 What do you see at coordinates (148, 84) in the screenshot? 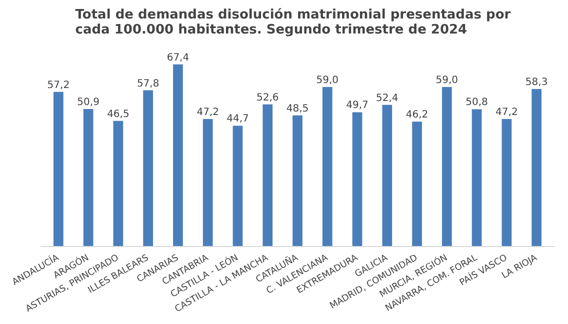
I see `data-label: 57,8` at bounding box center [148, 84].